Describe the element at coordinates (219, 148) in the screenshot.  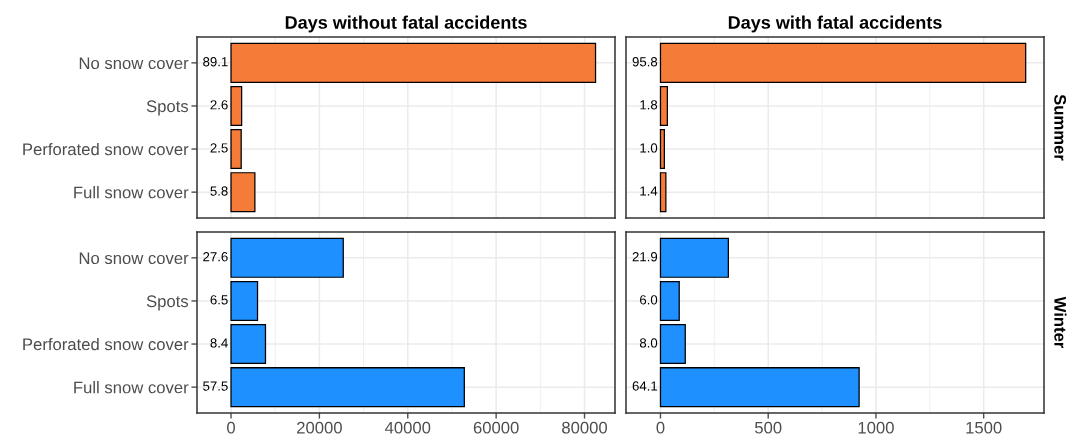
I see `annotation: 2.5` at that location.